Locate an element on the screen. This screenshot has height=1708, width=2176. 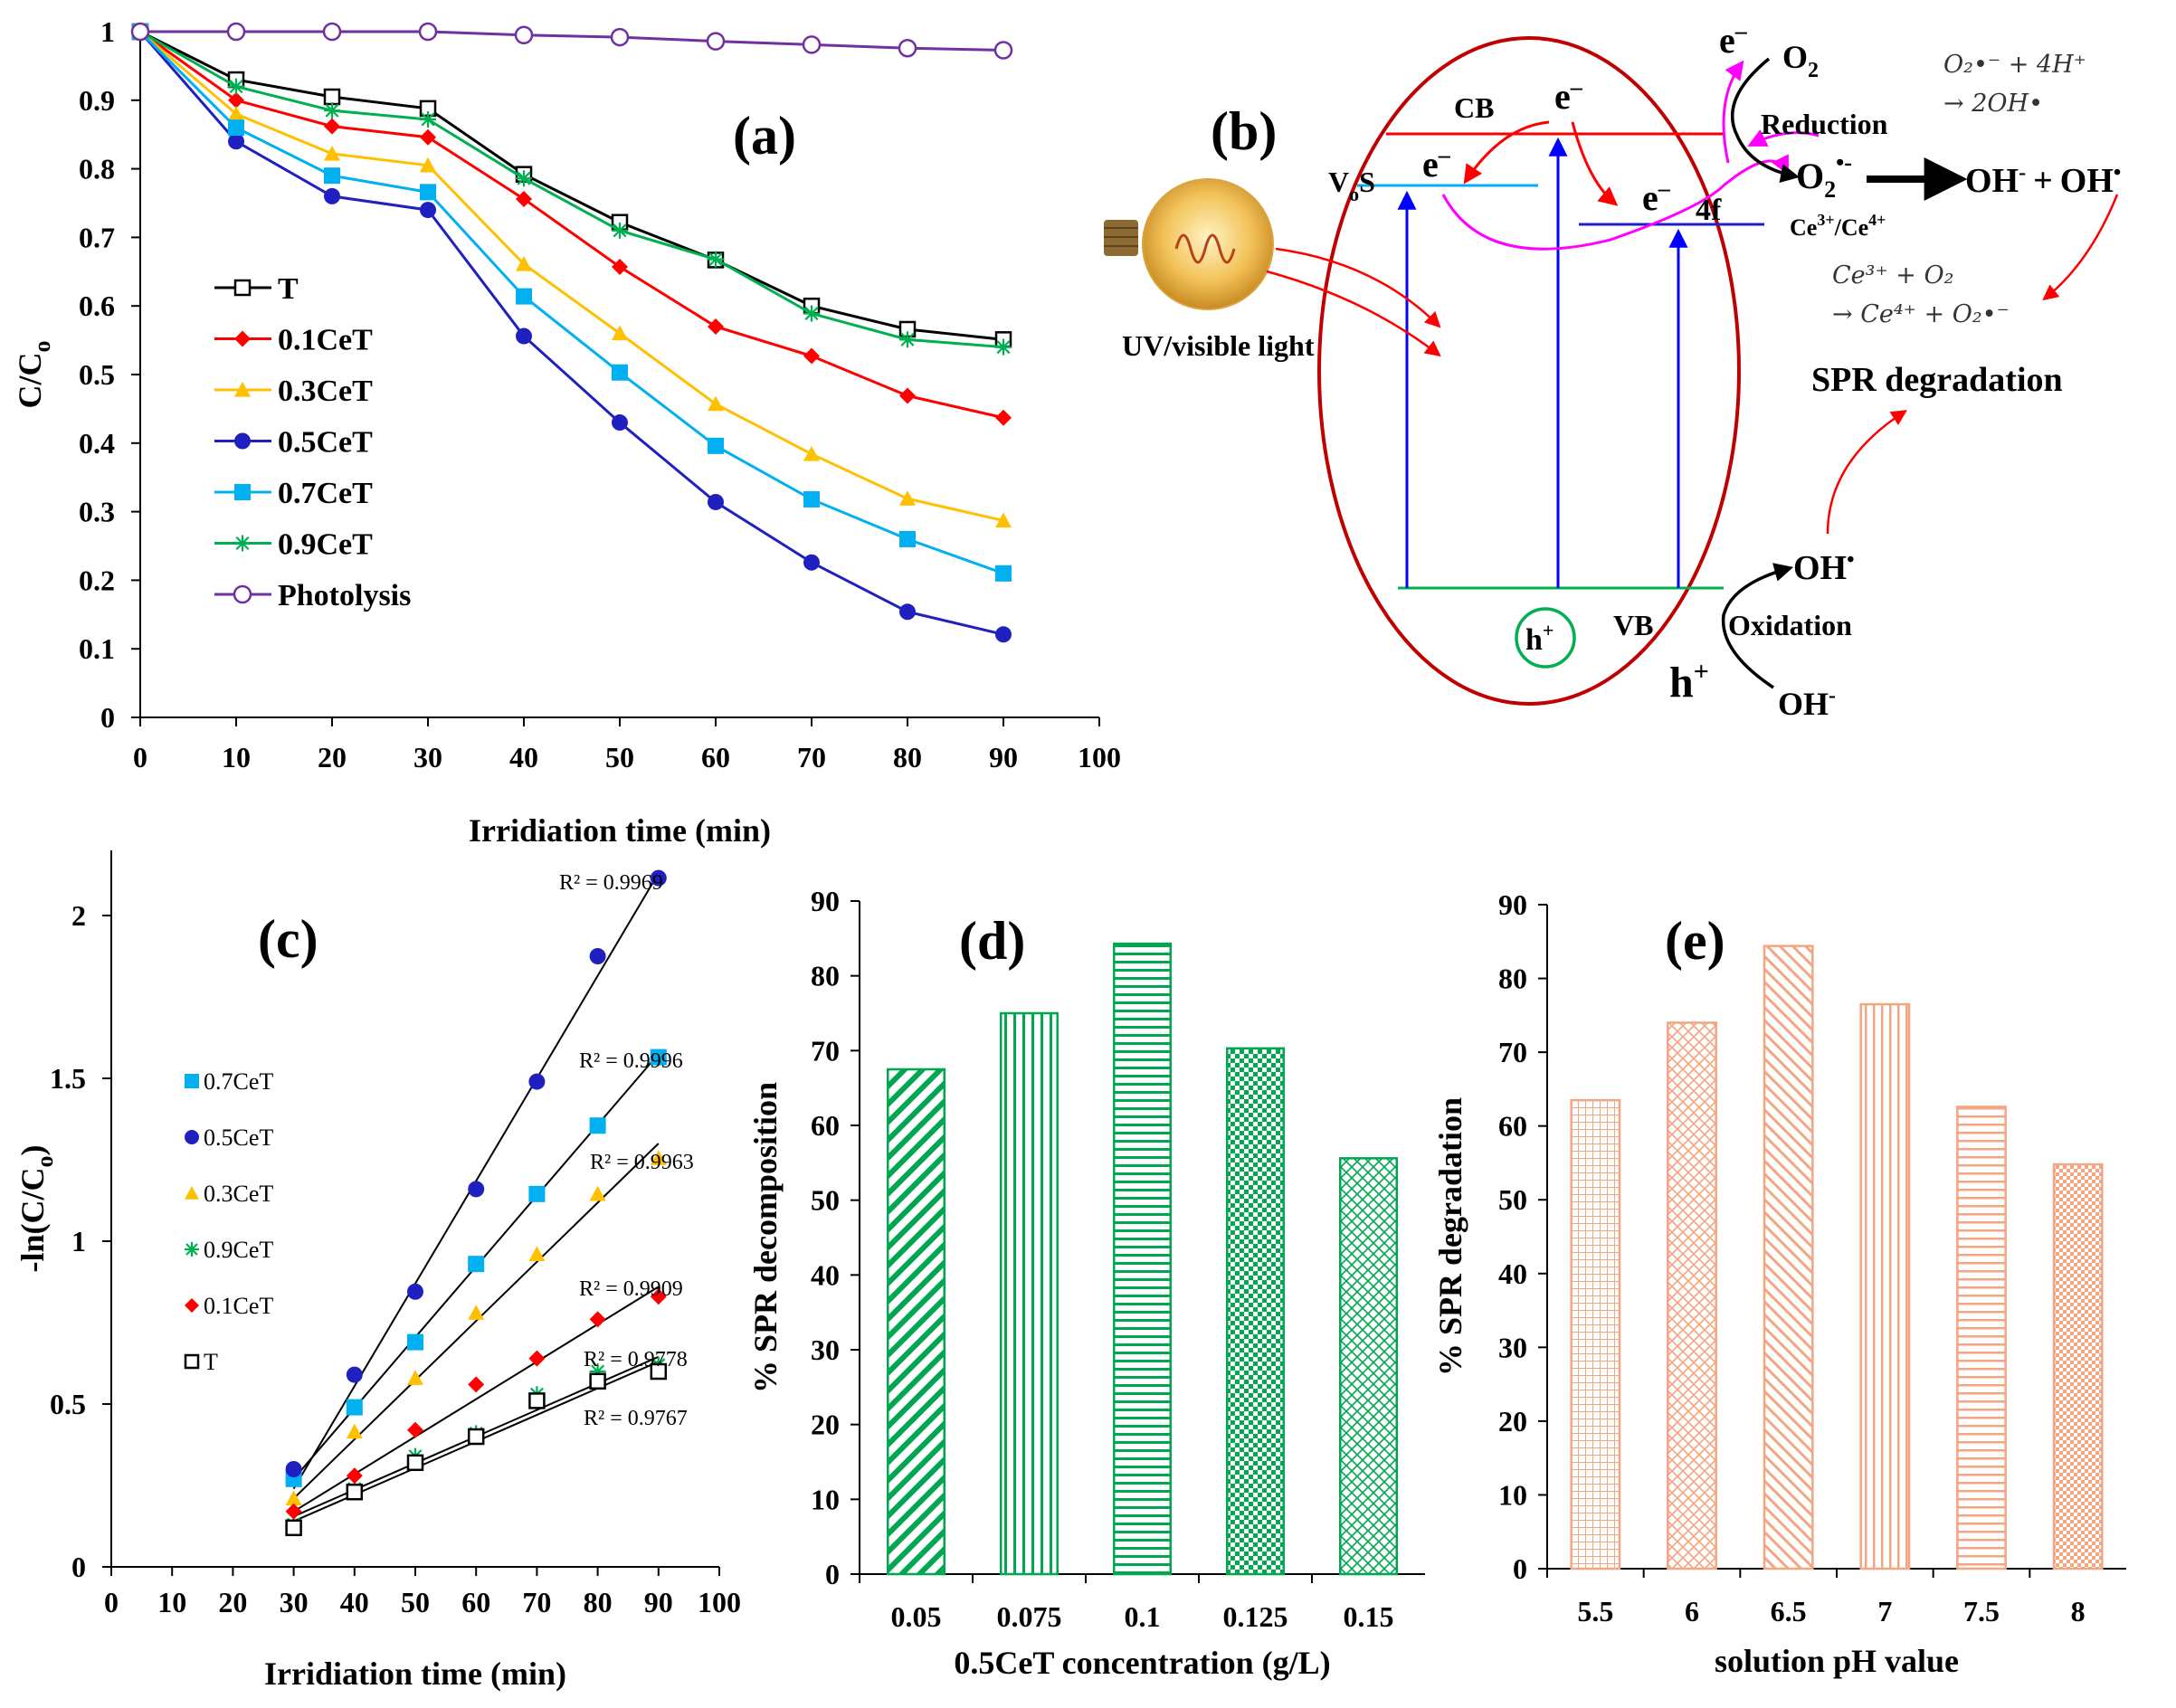
legend-marker-0.7CeT is located at coordinates (192, 1081).